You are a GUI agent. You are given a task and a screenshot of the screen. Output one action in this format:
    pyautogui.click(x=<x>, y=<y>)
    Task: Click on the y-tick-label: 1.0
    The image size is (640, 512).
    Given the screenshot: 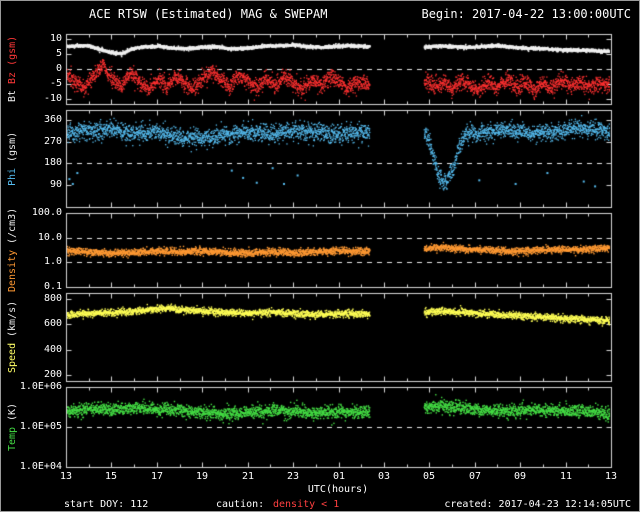 What is the action you would take?
    pyautogui.click(x=52, y=261)
    